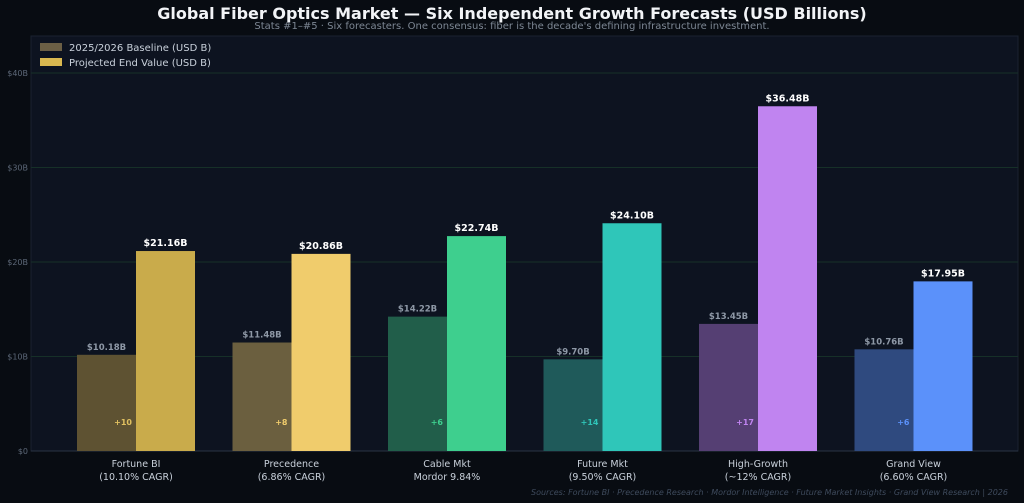  I want to click on projected-value-label: $22.74B, so click(477, 228).